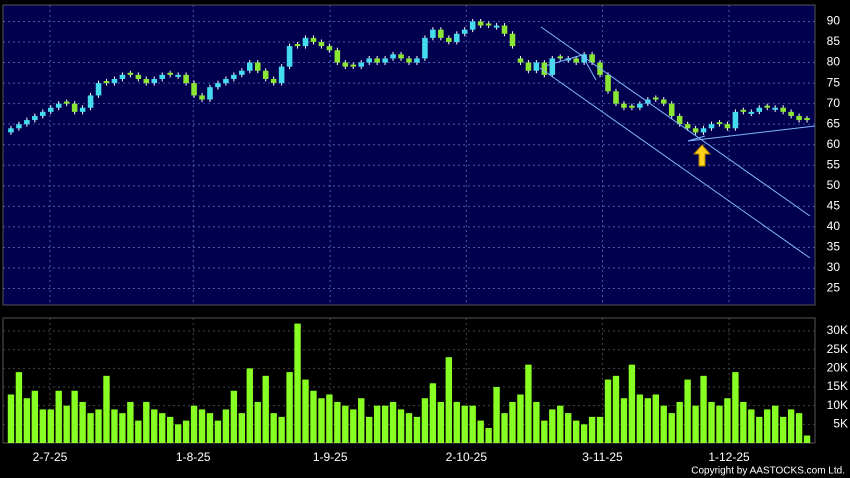  What do you see at coordinates (330, 457) in the screenshot?
I see `x-tick-label: 1-9-25` at bounding box center [330, 457].